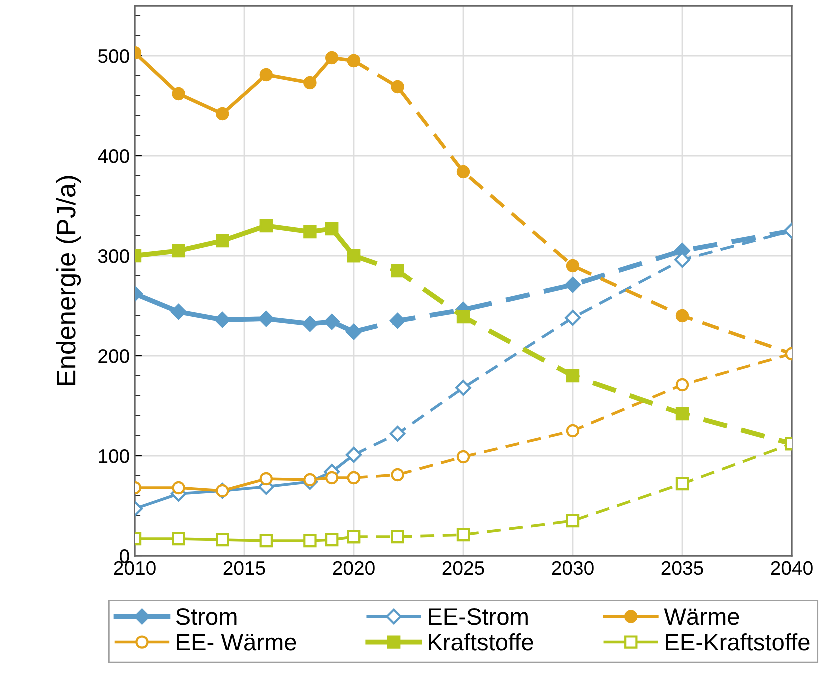 Image resolution: width=825 pixels, height=687 pixels. What do you see at coordinates (463, 568) in the screenshot?
I see `x-tick-label: 2025` at bounding box center [463, 568].